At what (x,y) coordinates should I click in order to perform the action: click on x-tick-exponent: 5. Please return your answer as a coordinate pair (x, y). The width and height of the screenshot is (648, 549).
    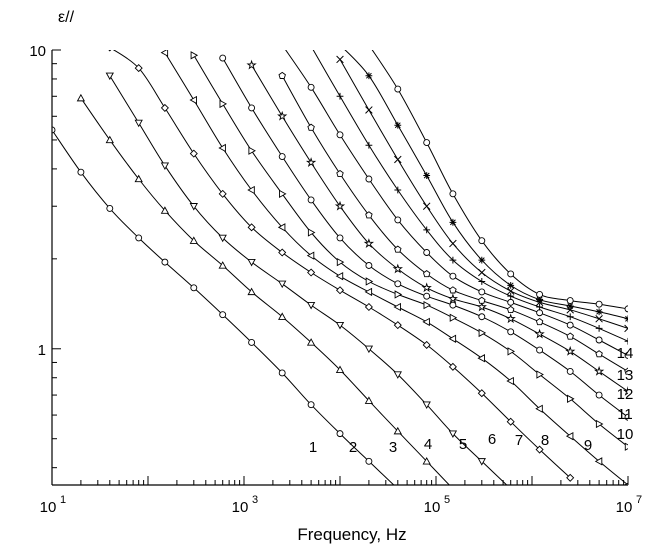
    Looking at the image, I should click on (447, 500).